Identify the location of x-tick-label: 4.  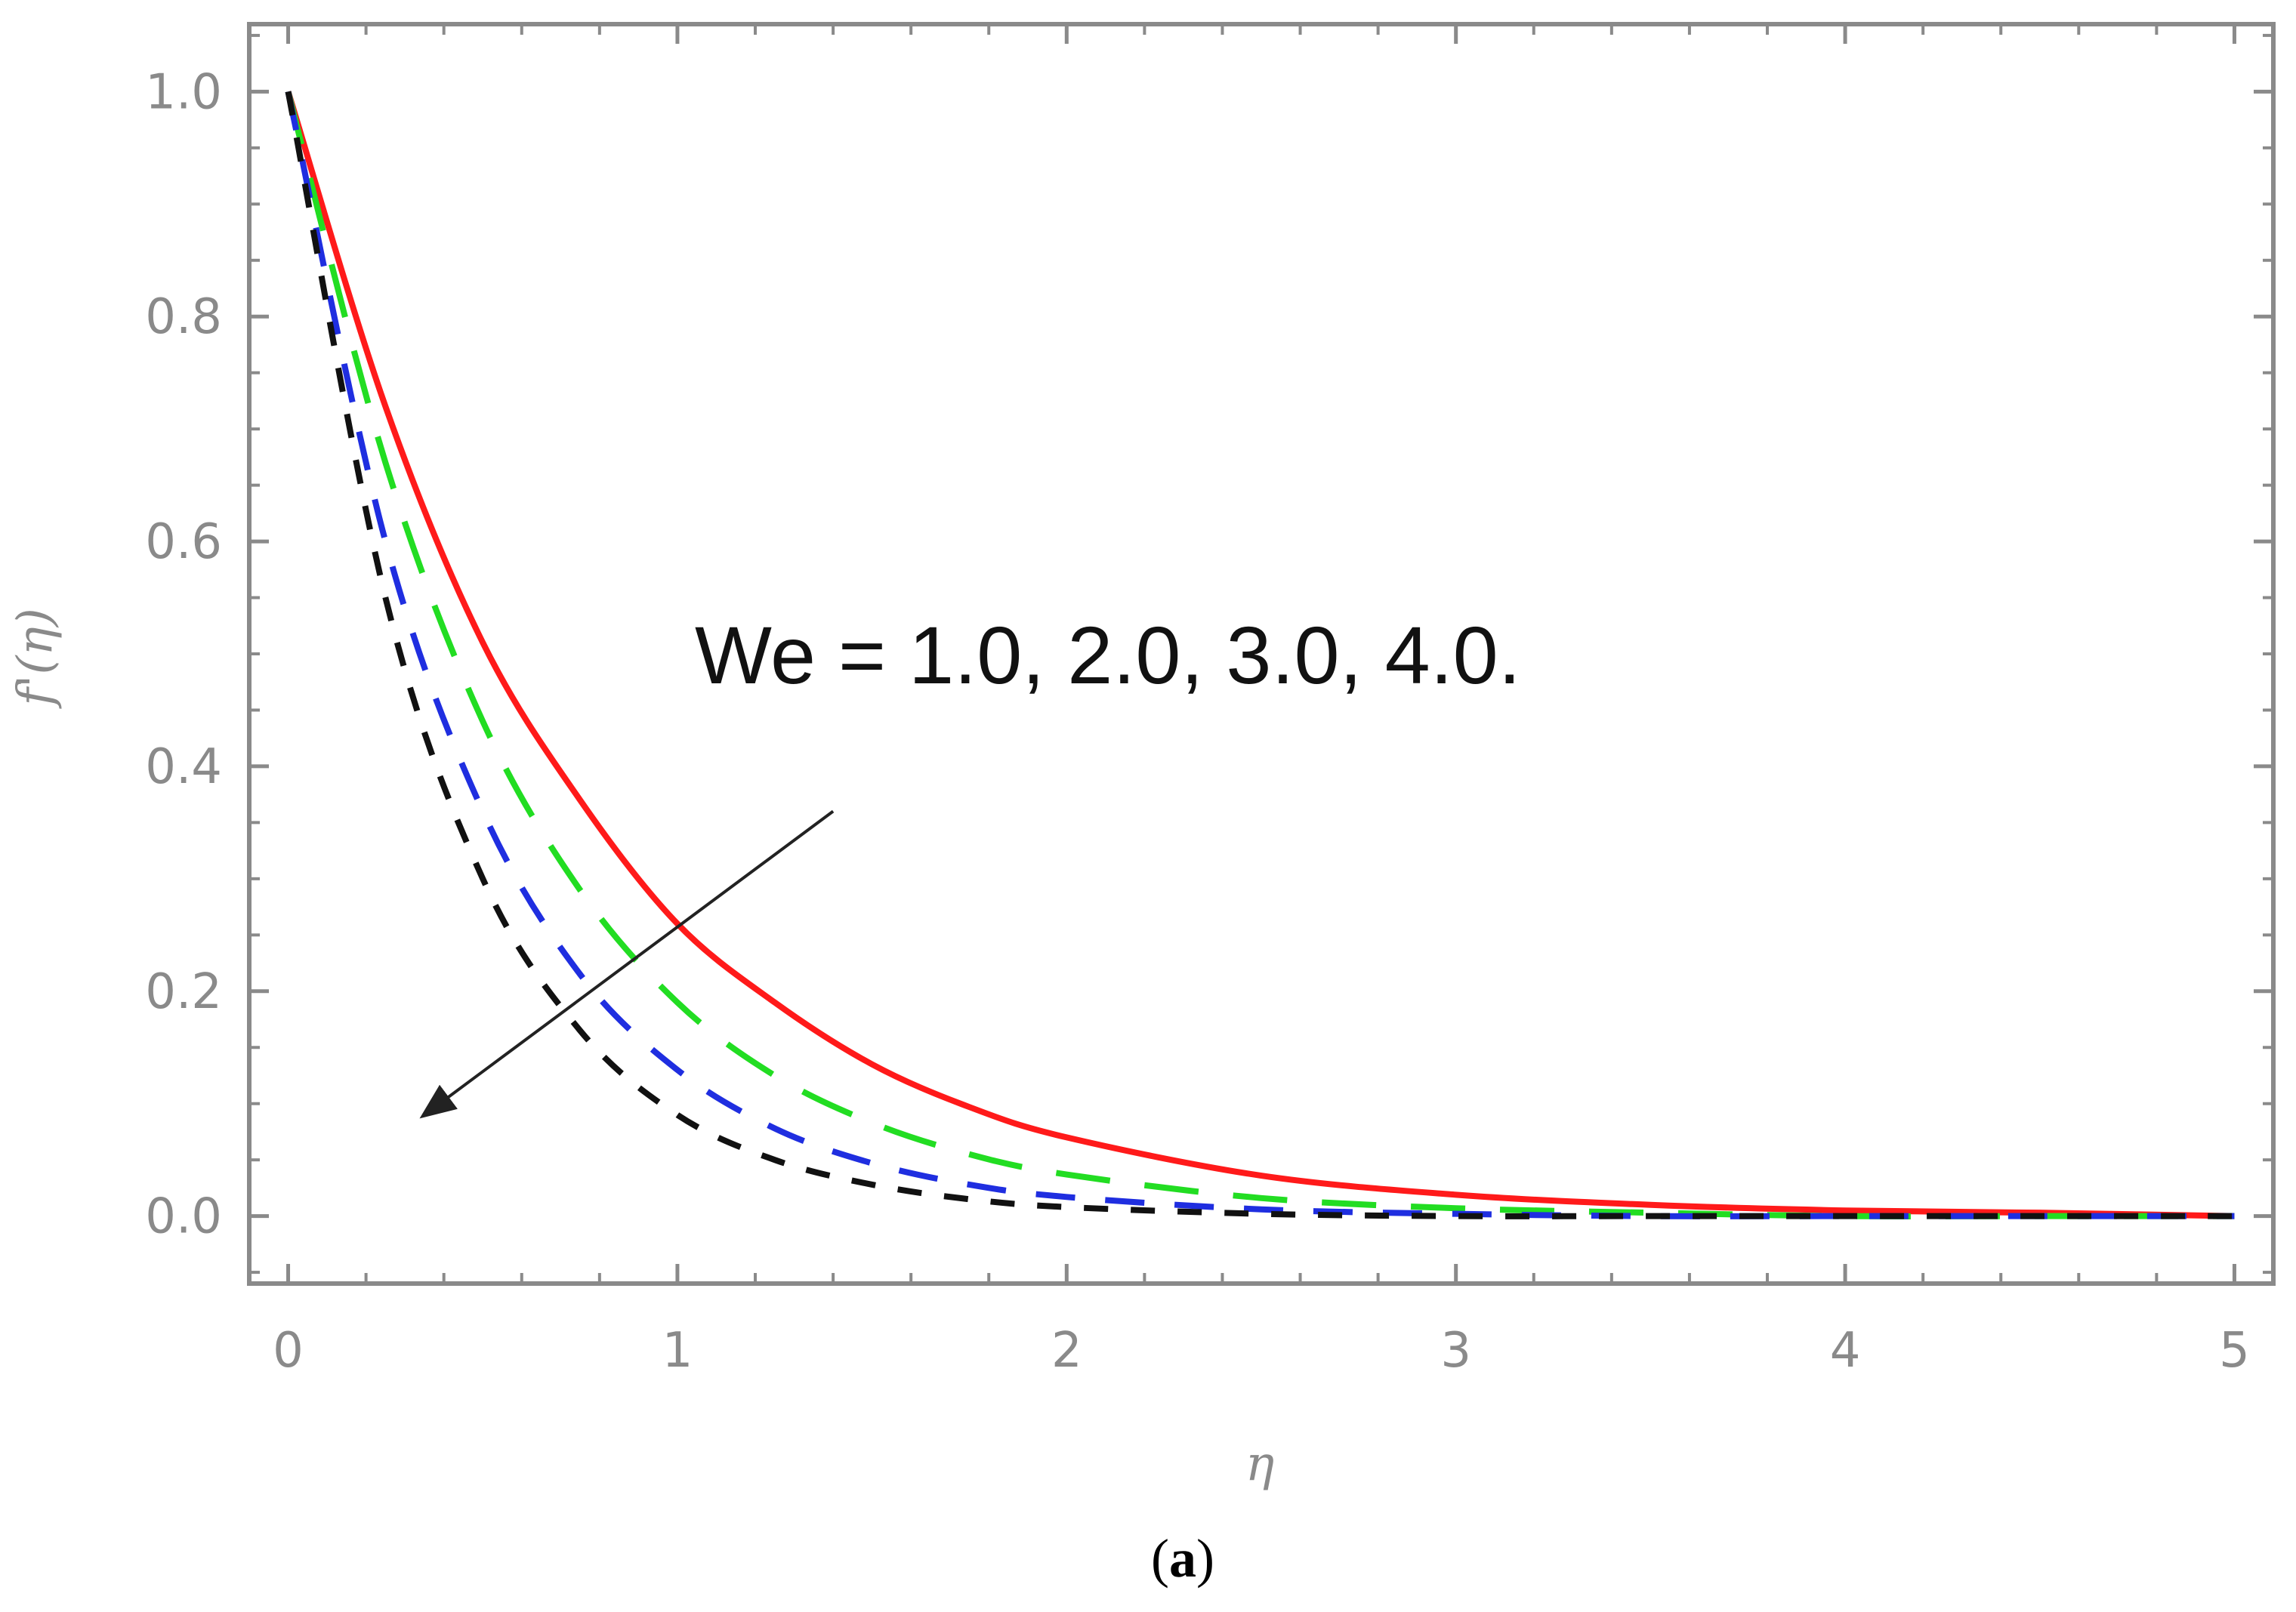
(1845, 1351).